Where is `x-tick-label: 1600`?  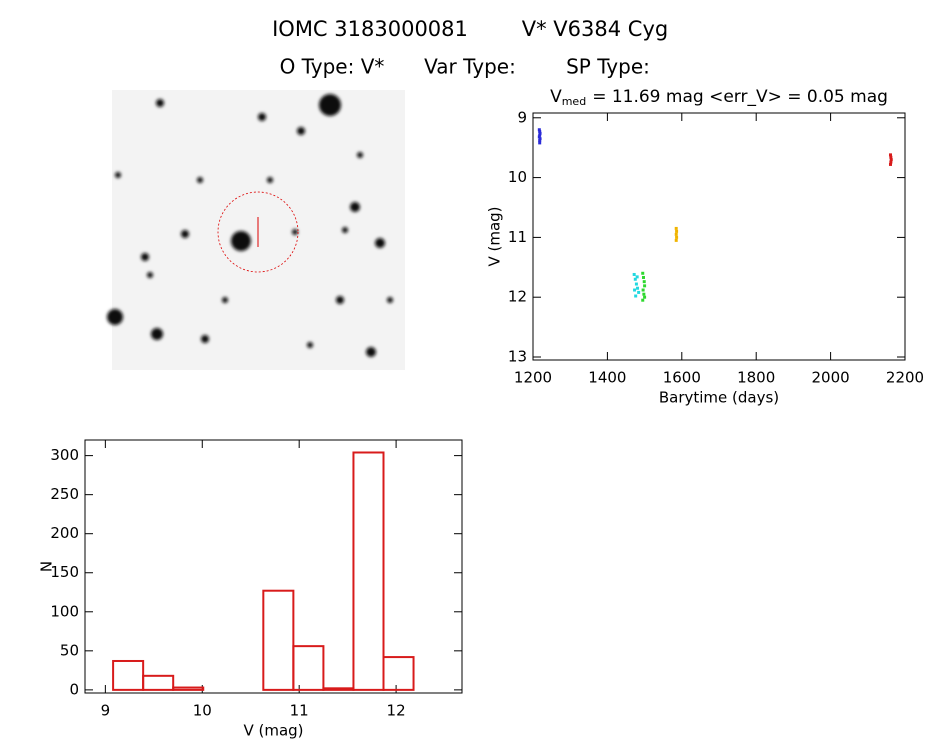
x-tick-label: 1600 is located at coordinates (682, 378).